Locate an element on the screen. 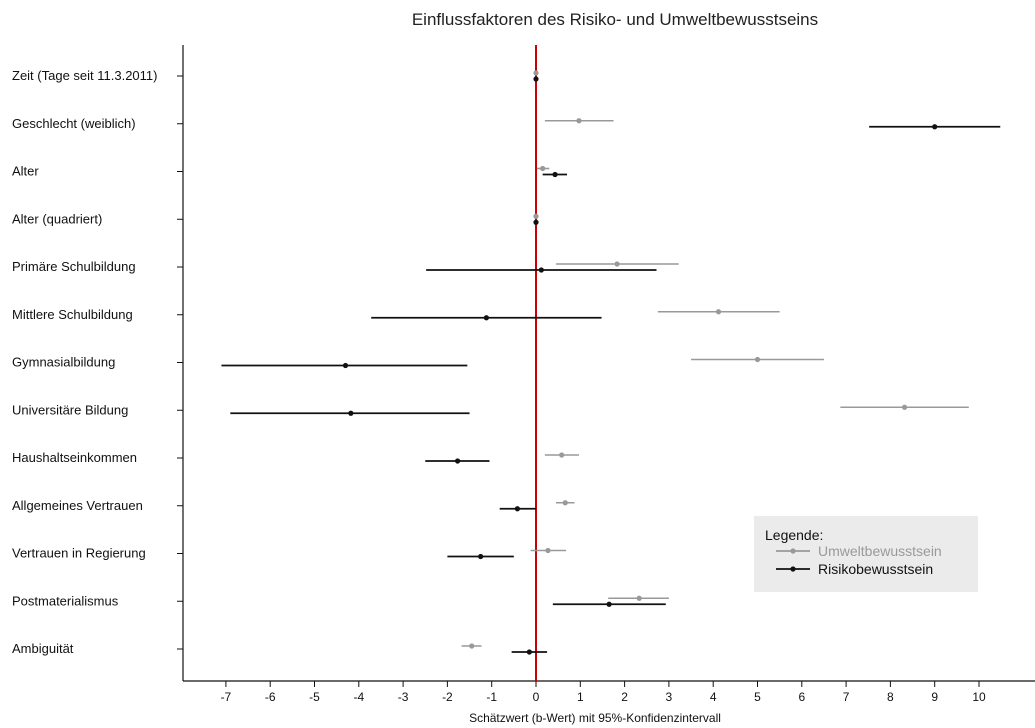 This screenshot has height=728, width=1035. x-tick-label: -2 is located at coordinates (447, 697).